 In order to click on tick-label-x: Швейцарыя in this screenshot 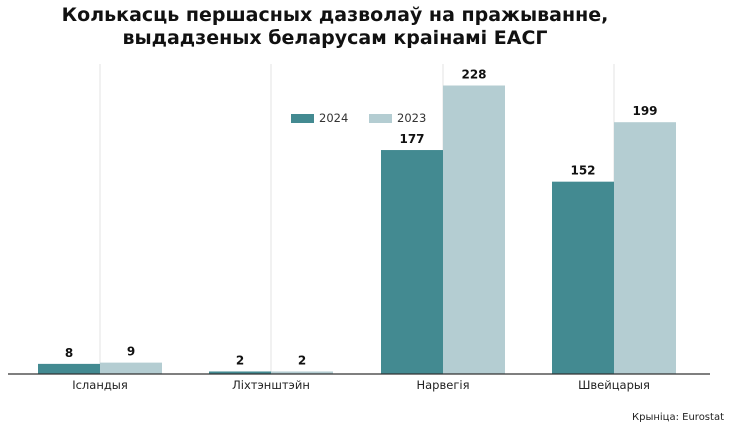, I will do `click(614, 385)`.